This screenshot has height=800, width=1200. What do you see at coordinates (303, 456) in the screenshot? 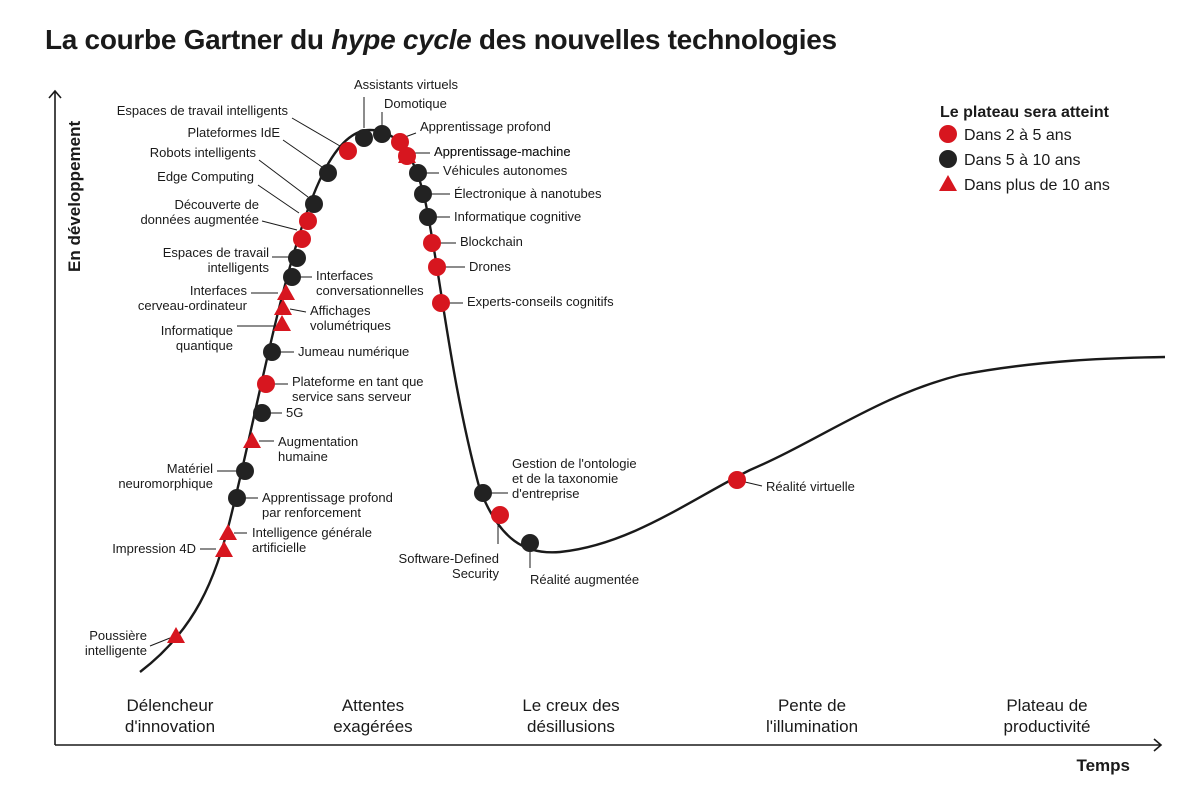
I see `technology-label-line: humaine` at bounding box center [303, 456].